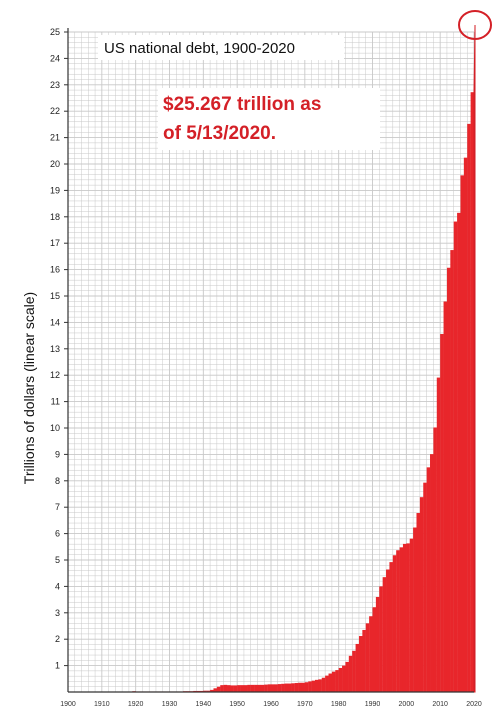  Describe the element at coordinates (438, 534) in the screenshot. I see `bar-2009` at that location.